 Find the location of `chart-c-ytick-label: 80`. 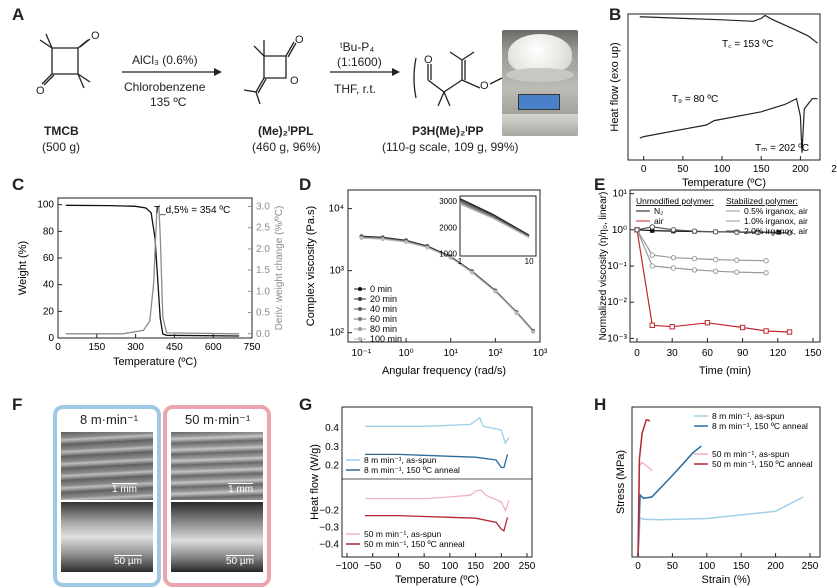

chart-c-ytick-label: 80 is located at coordinates (49, 231).